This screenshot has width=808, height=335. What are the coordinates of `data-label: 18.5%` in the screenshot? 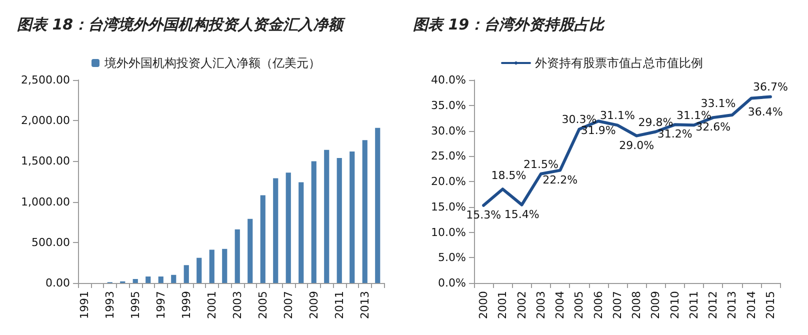 It's located at (508, 175).